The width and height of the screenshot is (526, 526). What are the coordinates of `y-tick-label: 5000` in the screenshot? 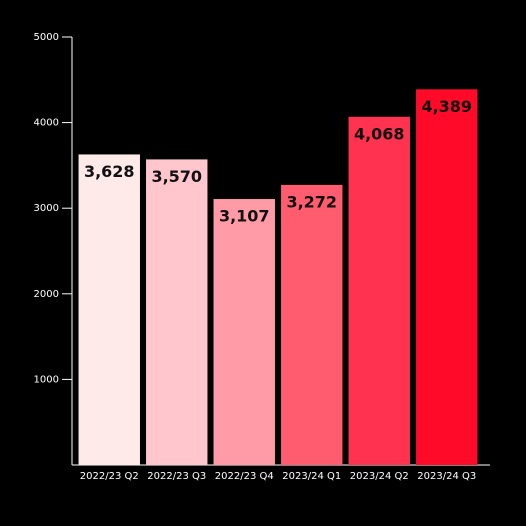 It's located at (46, 37).